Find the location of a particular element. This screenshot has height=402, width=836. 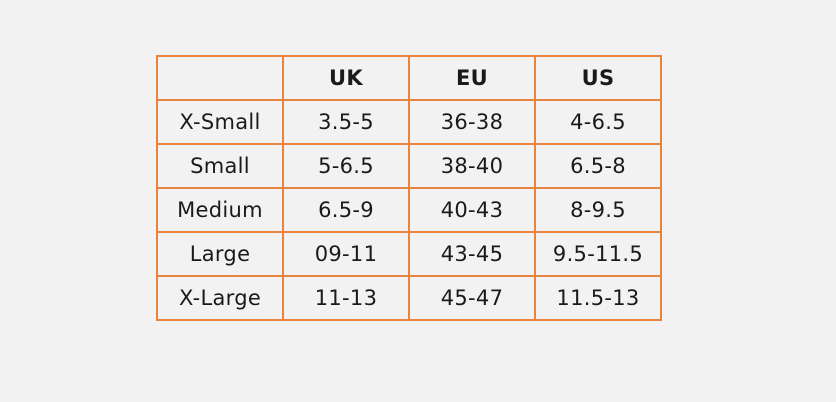

table-row: X-Small 3.5-5 36-38 4-6.5 is located at coordinates (409, 122).